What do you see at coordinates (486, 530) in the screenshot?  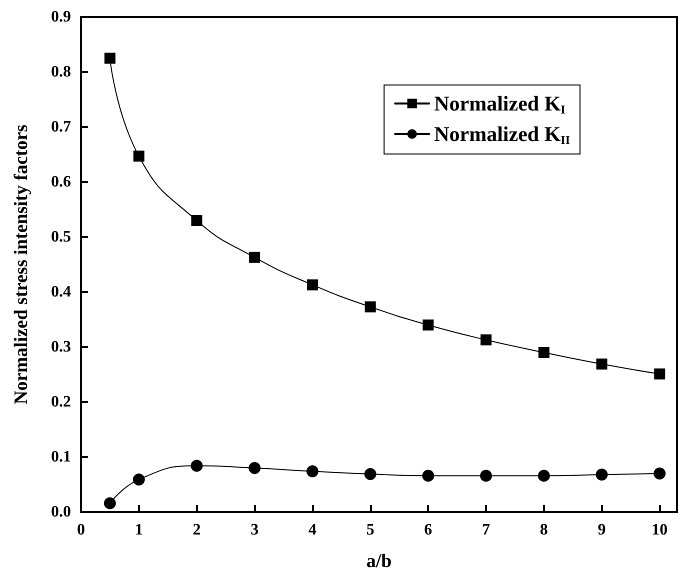 I see `x-tick-label: 7` at bounding box center [486, 530].